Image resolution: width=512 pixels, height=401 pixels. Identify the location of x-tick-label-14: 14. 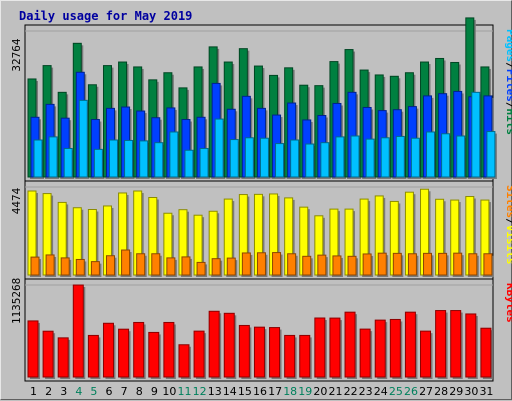
(230, 391).